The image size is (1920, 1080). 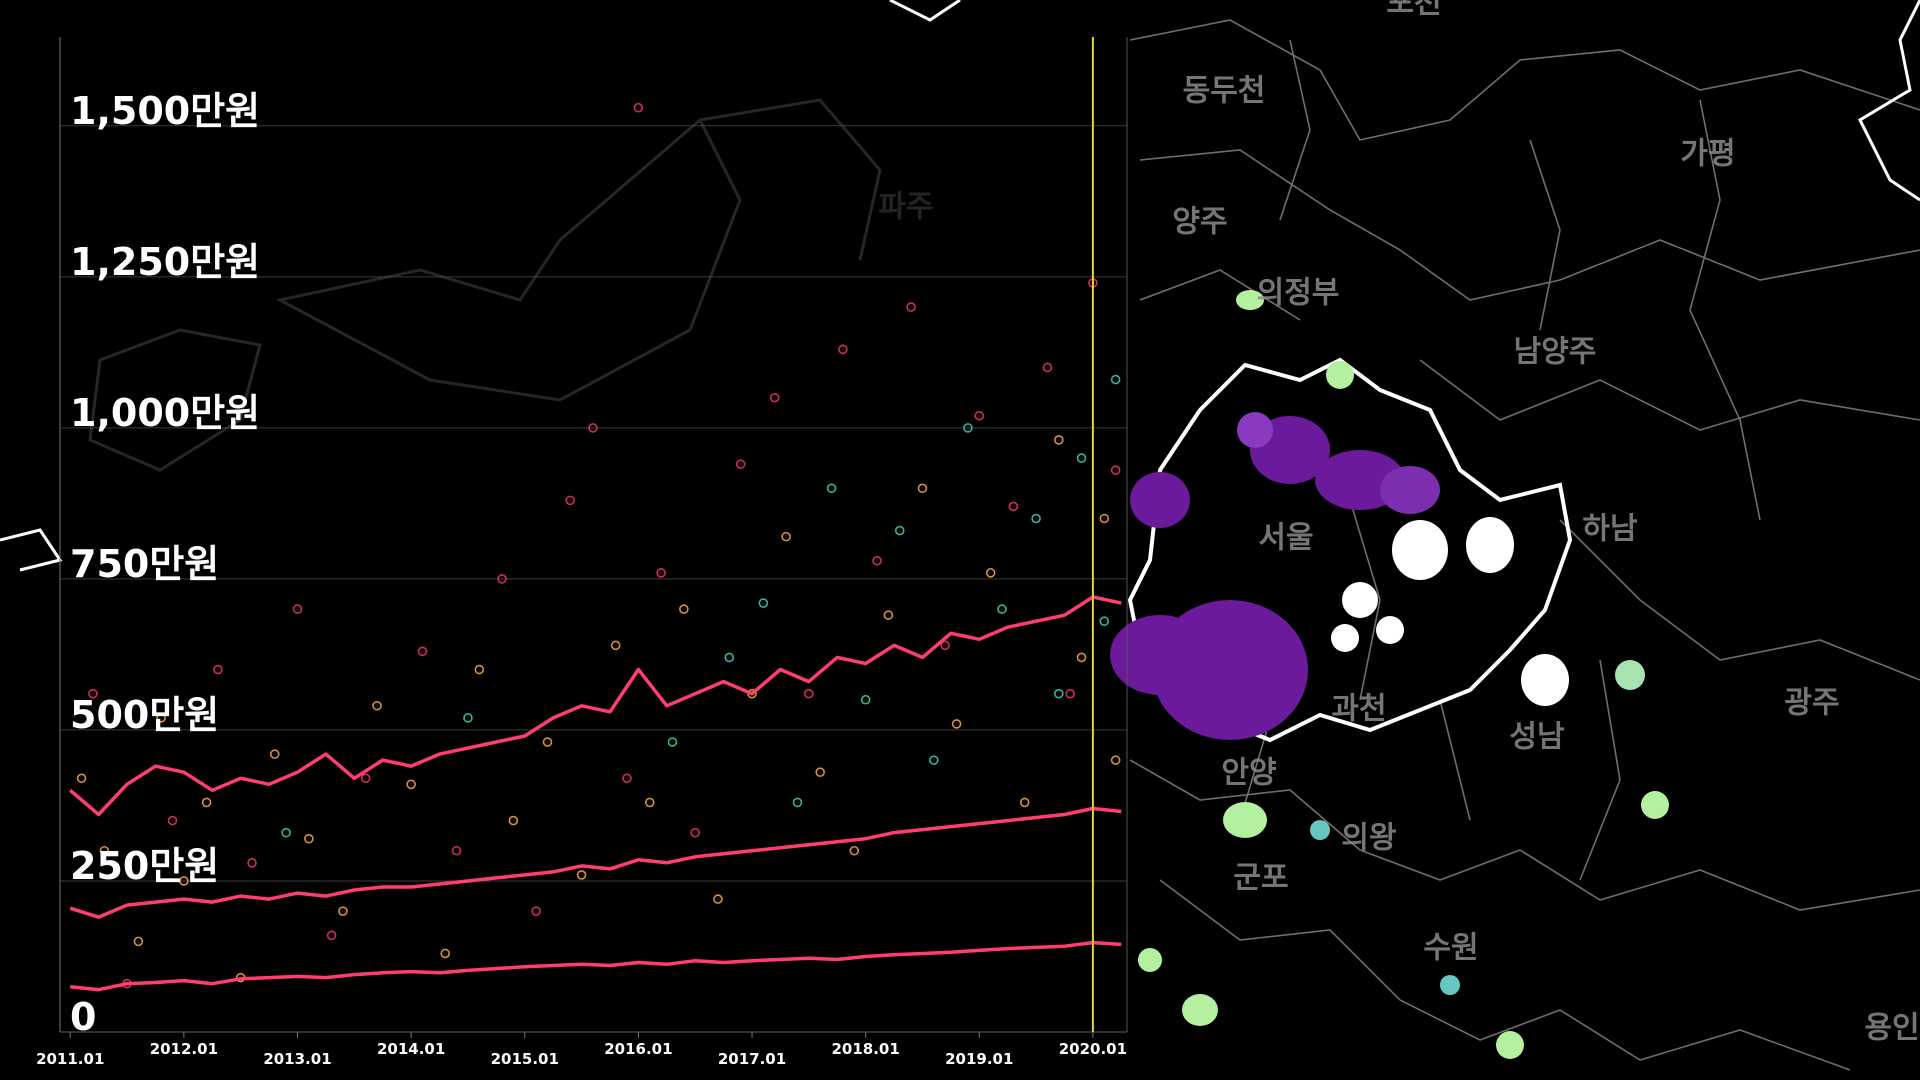 What do you see at coordinates (1298, 293) in the screenshot?
I see `map-label: 의정부` at bounding box center [1298, 293].